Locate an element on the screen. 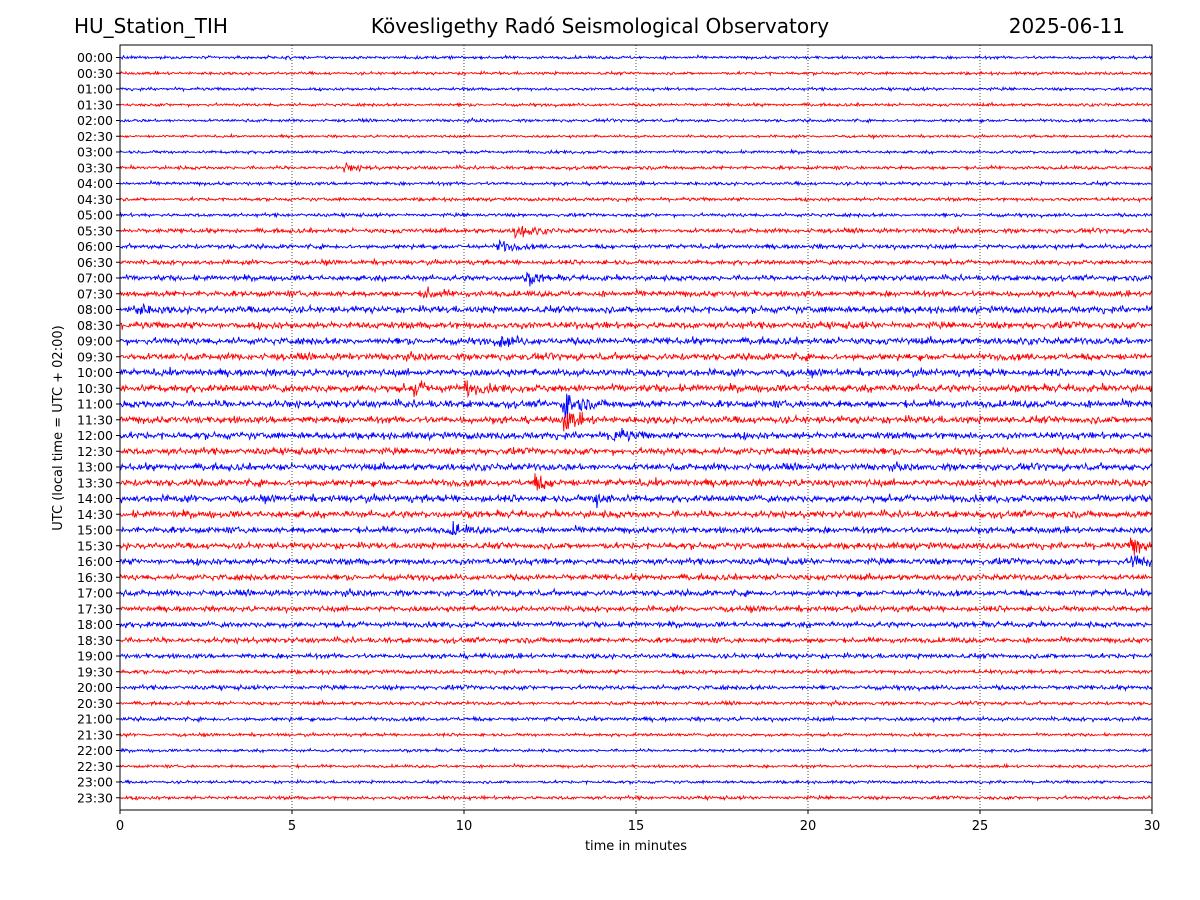 The image size is (1200, 900). x-tick-label: 15 is located at coordinates (636, 826).